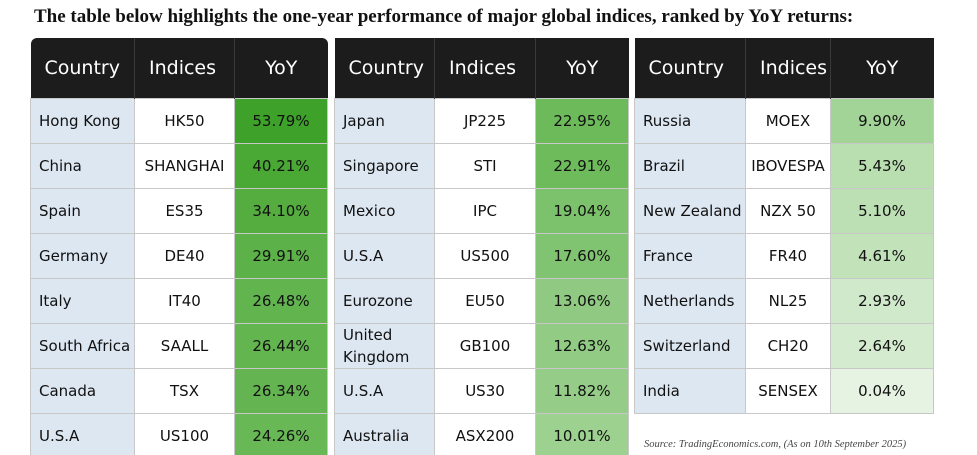 The image size is (977, 455). Describe the element at coordinates (788, 210) in the screenshot. I see `index-cell: NZX 50` at that location.